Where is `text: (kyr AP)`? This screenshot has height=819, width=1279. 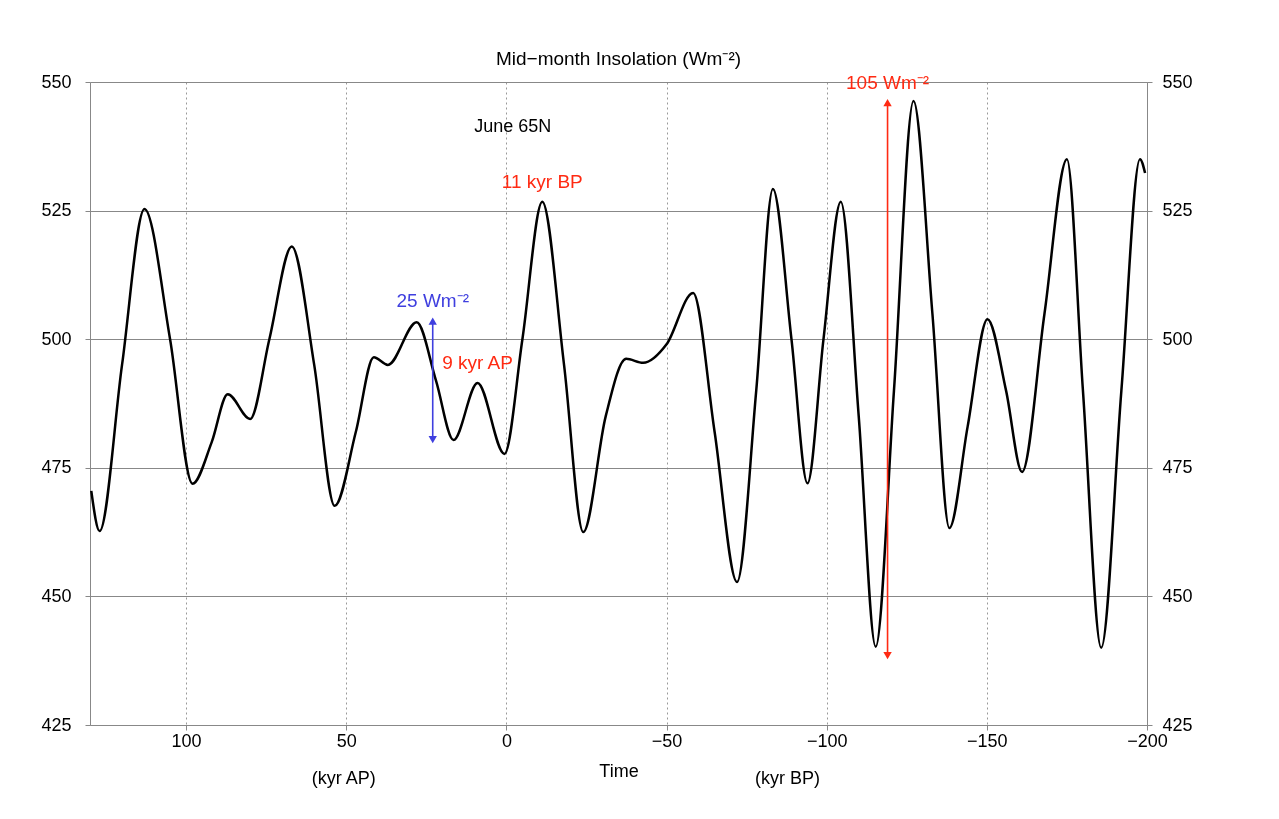
text: (kyr AP) is located at coordinates (343, 778).